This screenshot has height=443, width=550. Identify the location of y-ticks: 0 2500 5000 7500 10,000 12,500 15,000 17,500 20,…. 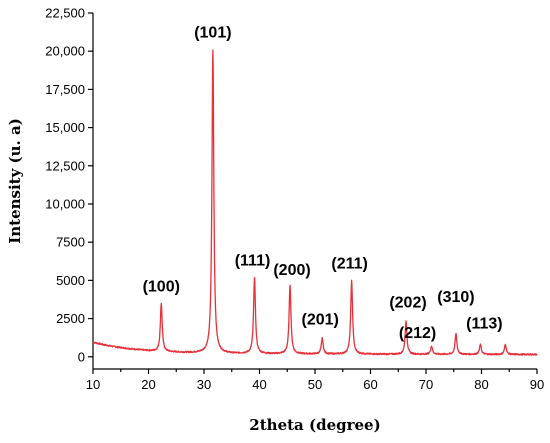
(69, 185).